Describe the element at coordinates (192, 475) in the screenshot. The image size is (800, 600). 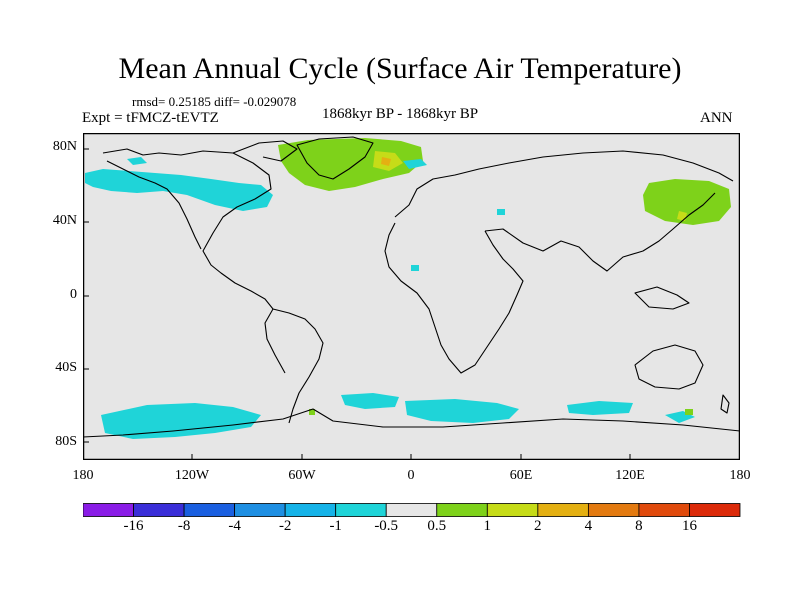
I see `lon-tick-120w: 120W` at that location.